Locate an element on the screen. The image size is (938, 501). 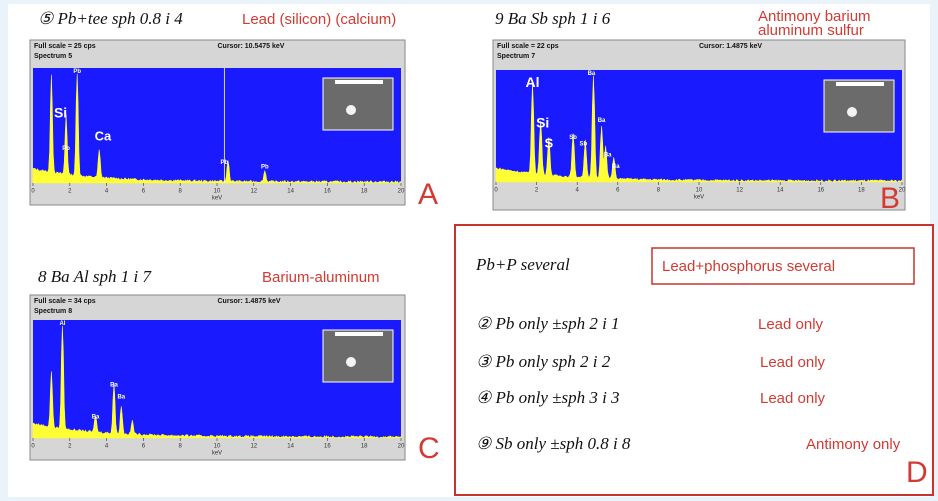
panel-letter: D is located at coordinates (917, 472).